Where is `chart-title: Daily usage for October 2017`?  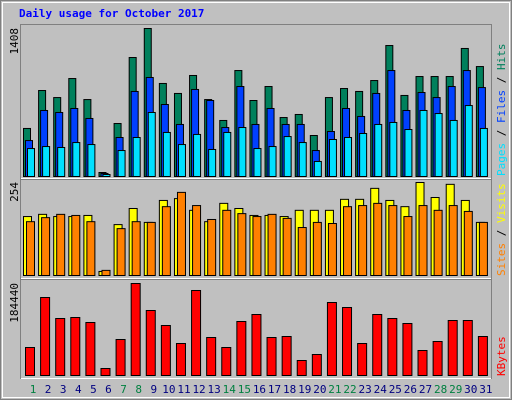
chart-title: Daily usage for October 2017 is located at coordinates (111, 13).